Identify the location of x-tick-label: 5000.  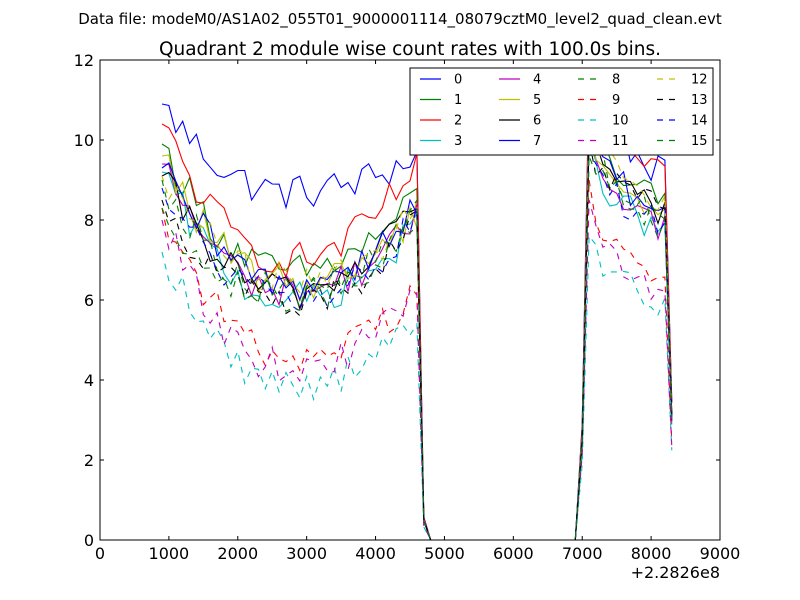
(444, 553).